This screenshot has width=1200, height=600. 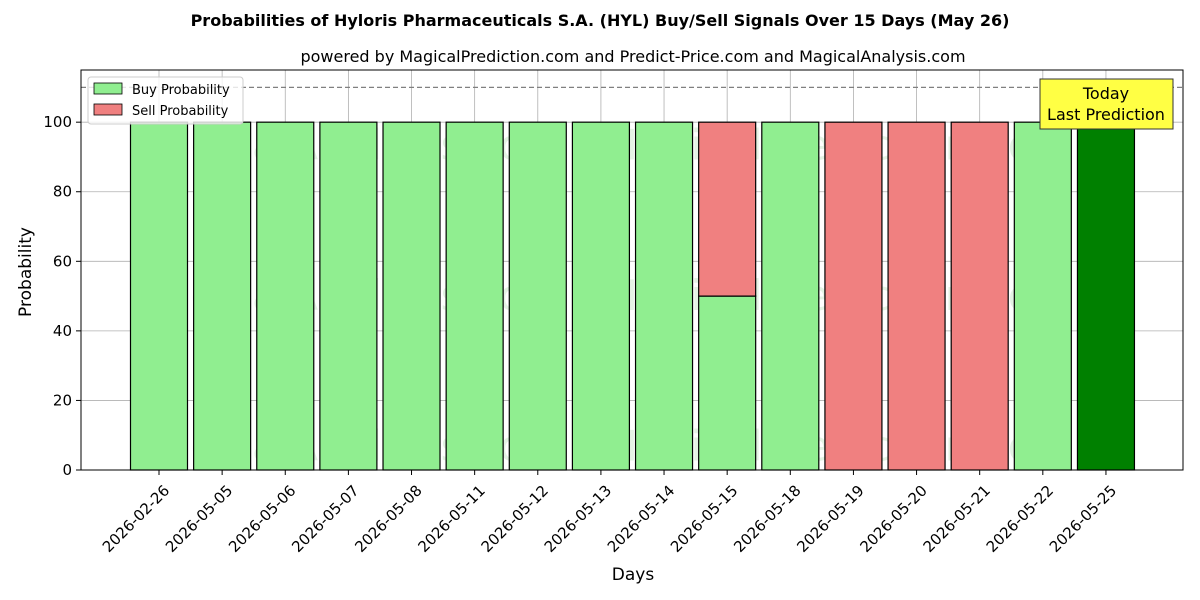 What do you see at coordinates (641, 519) in the screenshot?
I see `x-tick-label: 2026-05-14` at bounding box center [641, 519].